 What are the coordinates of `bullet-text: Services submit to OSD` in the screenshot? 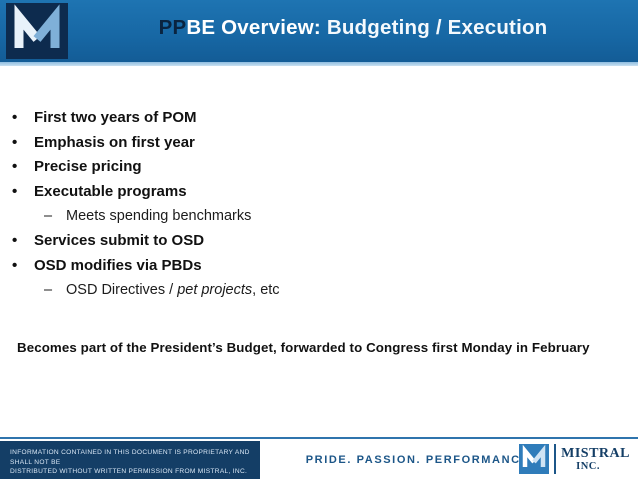 It's located at (119, 241).